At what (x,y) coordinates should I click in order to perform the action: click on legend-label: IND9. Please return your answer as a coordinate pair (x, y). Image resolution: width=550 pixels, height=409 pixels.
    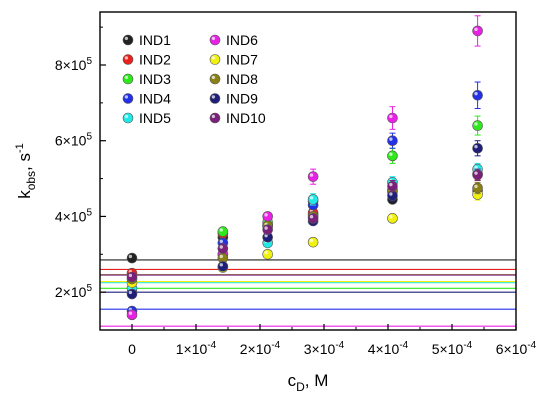
    Looking at the image, I should click on (242, 99).